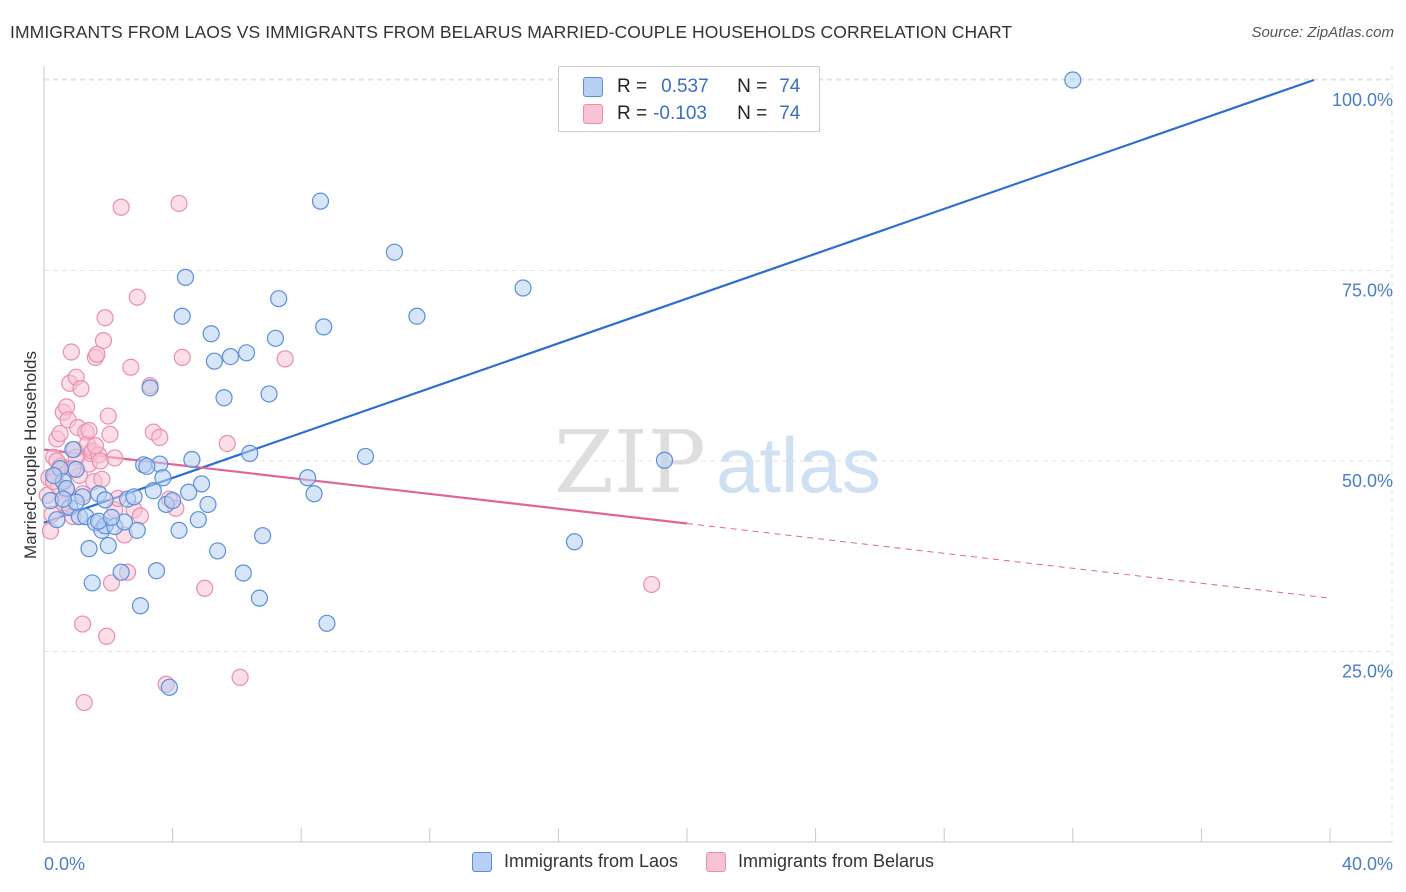 Image resolution: width=1406 pixels, height=892 pixels. I want to click on legend-item-belarus: Immigrants from Belarus, so click(820, 861).